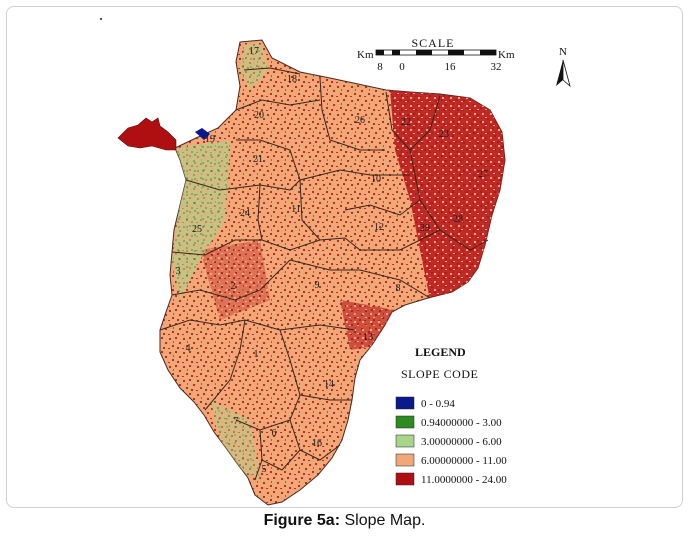  What do you see at coordinates (210, 139) in the screenshot?
I see `subbasin-label: 19` at bounding box center [210, 139].